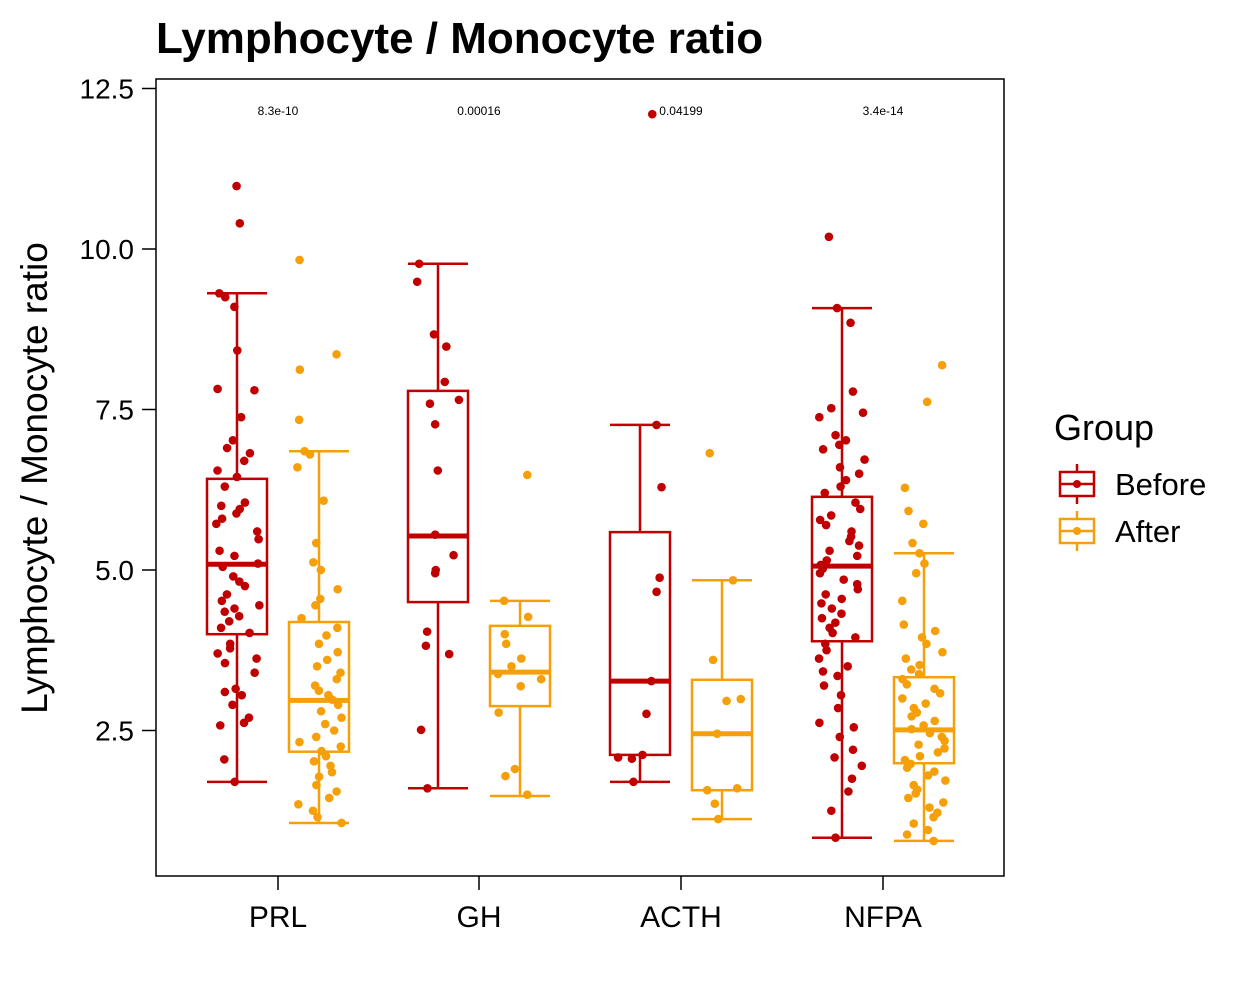  I want to click on legend: Group Before After, so click(1130, 479).